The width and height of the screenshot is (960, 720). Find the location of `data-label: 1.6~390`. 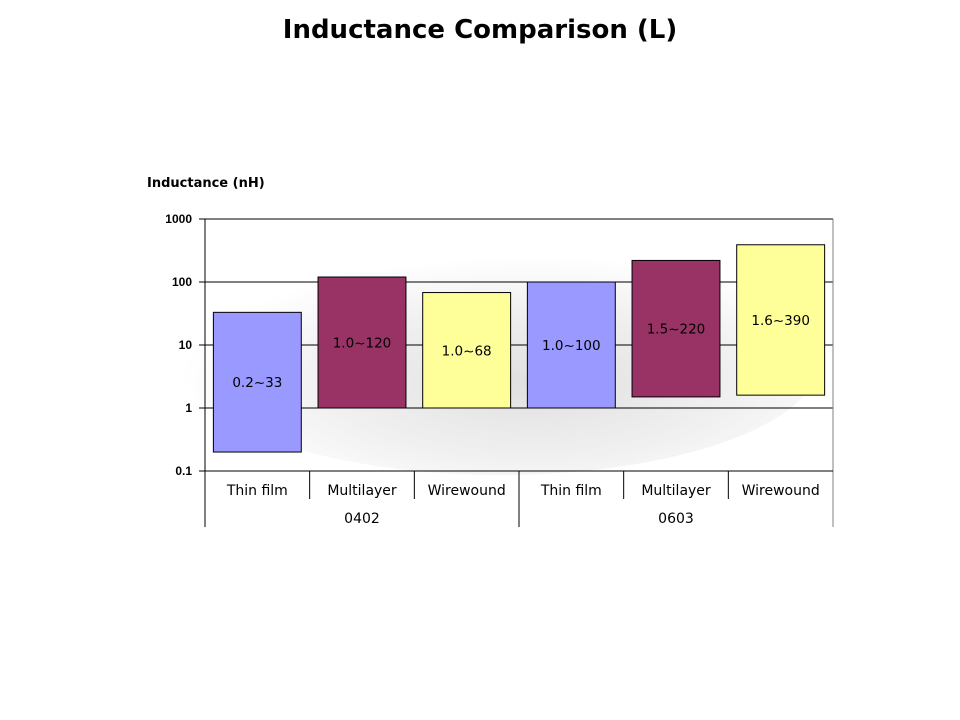

data-label: 1.6~390 is located at coordinates (780, 321).